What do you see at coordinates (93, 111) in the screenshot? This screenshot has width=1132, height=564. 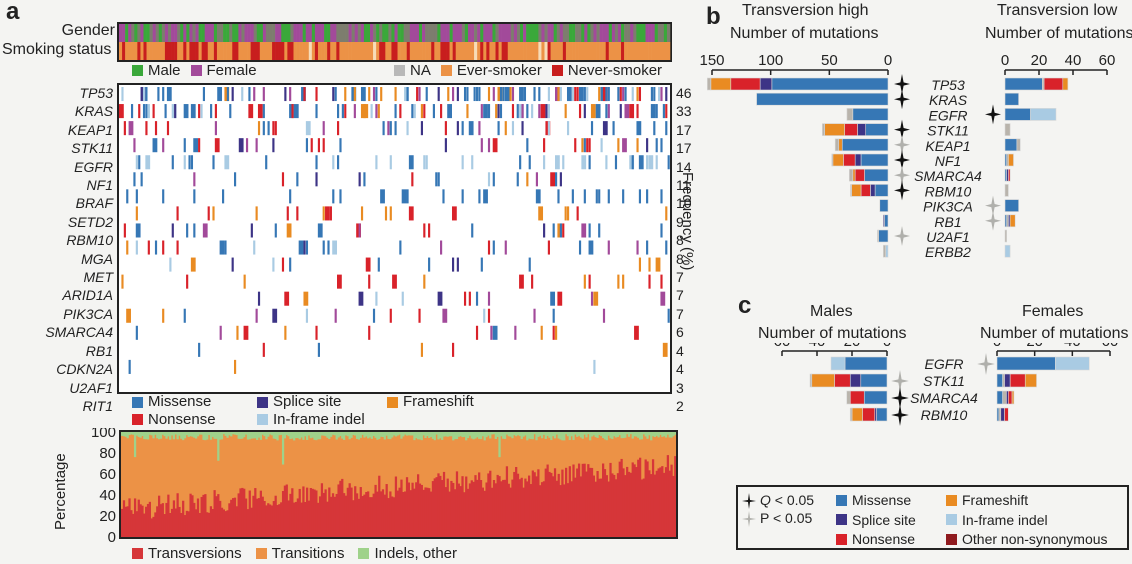 I see `gene-label: KRAS` at bounding box center [93, 111].